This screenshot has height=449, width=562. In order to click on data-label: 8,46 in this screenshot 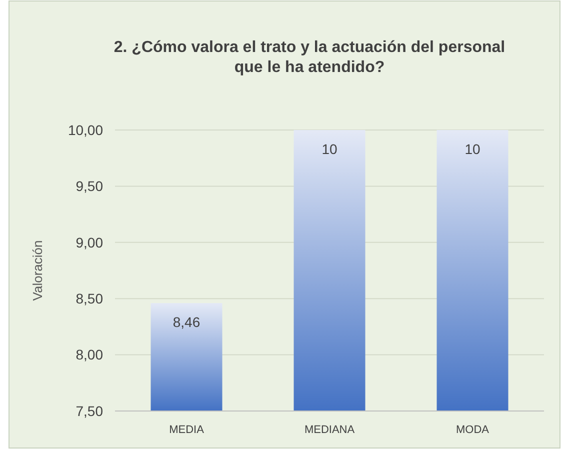, I will do `click(186, 322)`.